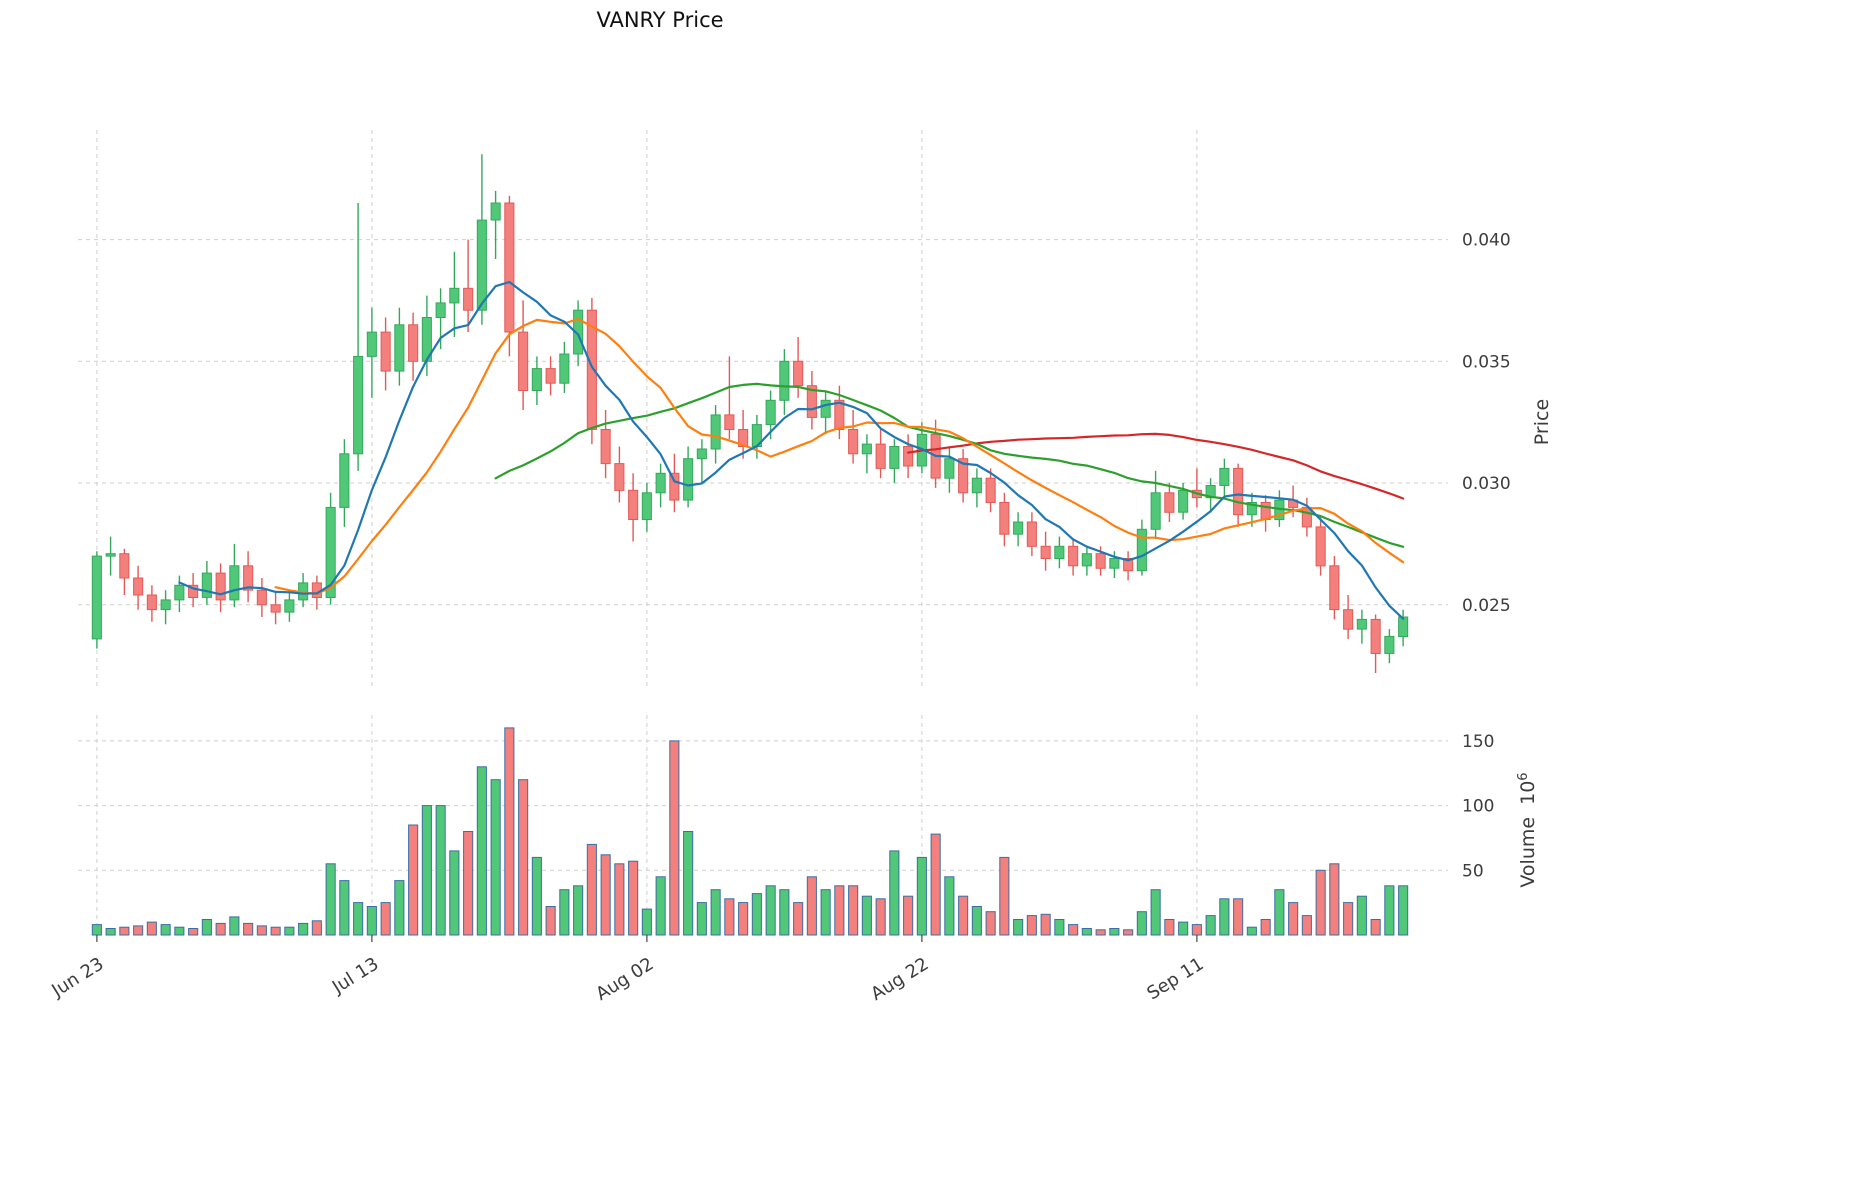 The width and height of the screenshot is (1860, 1202). Describe the element at coordinates (355, 975) in the screenshot. I see `x-tick-label: Jul 13` at that location.